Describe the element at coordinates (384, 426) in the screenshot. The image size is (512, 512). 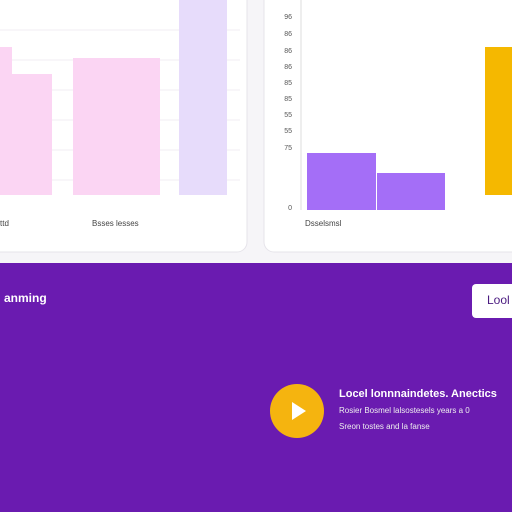
I see `feature-text: Sreon tostes and la fanse` at that location.